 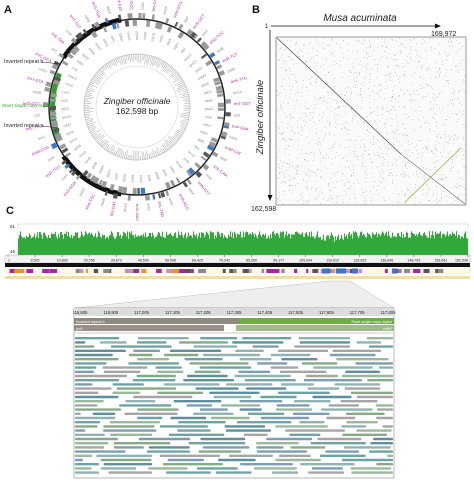 What do you see at coordinates (234, 312) in the screenshot?
I see `zoom-ruler-bar` at bounding box center [234, 312].